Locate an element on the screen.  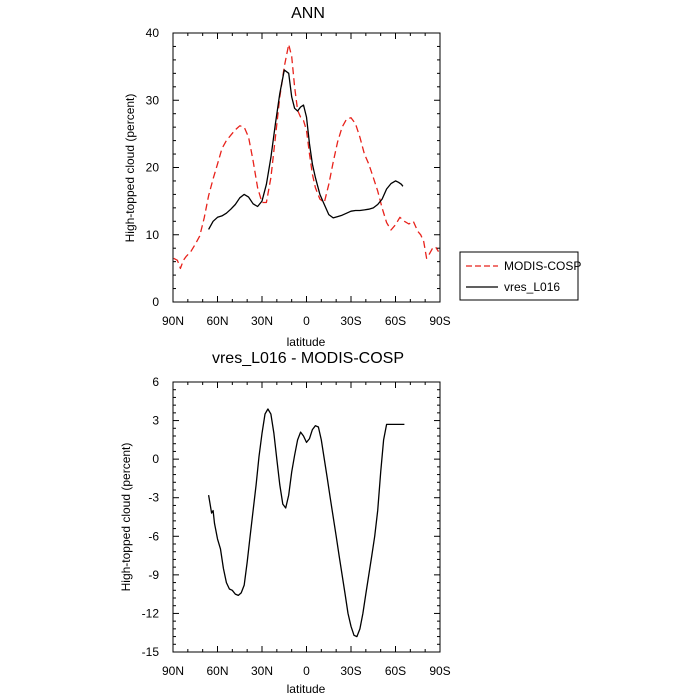
series-line-modis-cosp is located at coordinates (306, 156).